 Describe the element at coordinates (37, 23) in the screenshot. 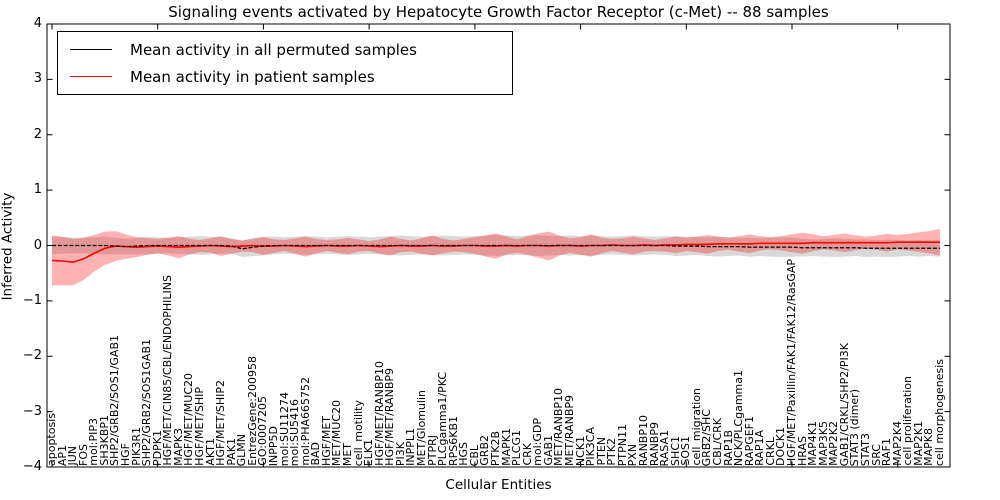

I see `y-tick-label: 4` at that location.